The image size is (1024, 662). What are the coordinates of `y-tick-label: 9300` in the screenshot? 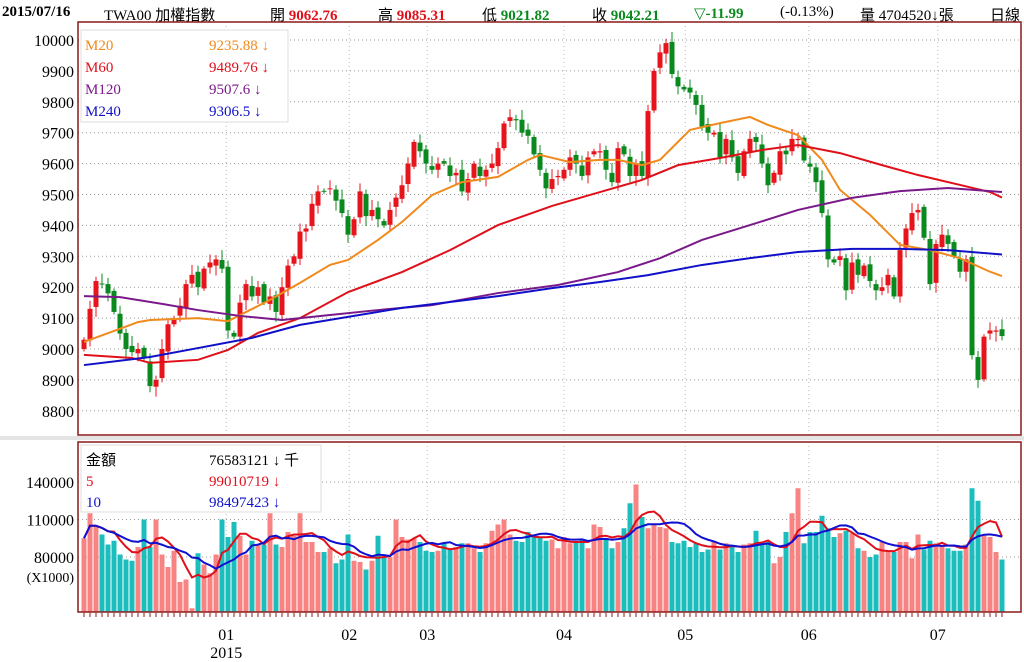 It's located at (58, 257).